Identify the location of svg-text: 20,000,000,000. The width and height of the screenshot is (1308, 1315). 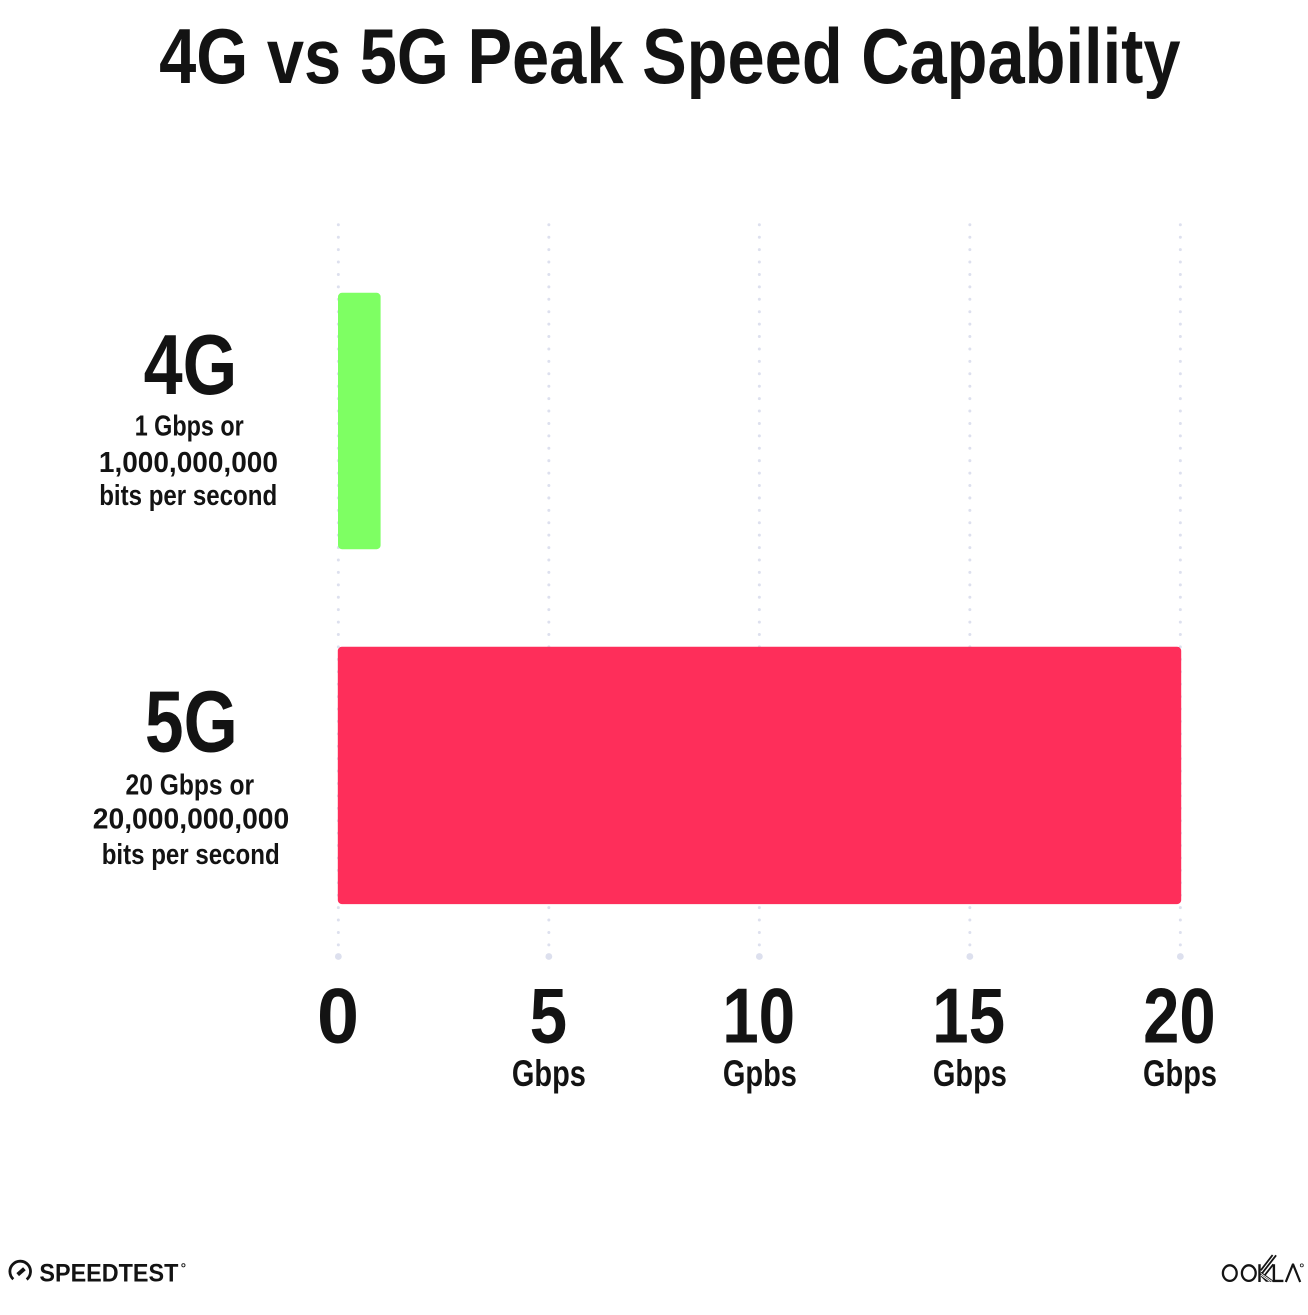
(191, 820).